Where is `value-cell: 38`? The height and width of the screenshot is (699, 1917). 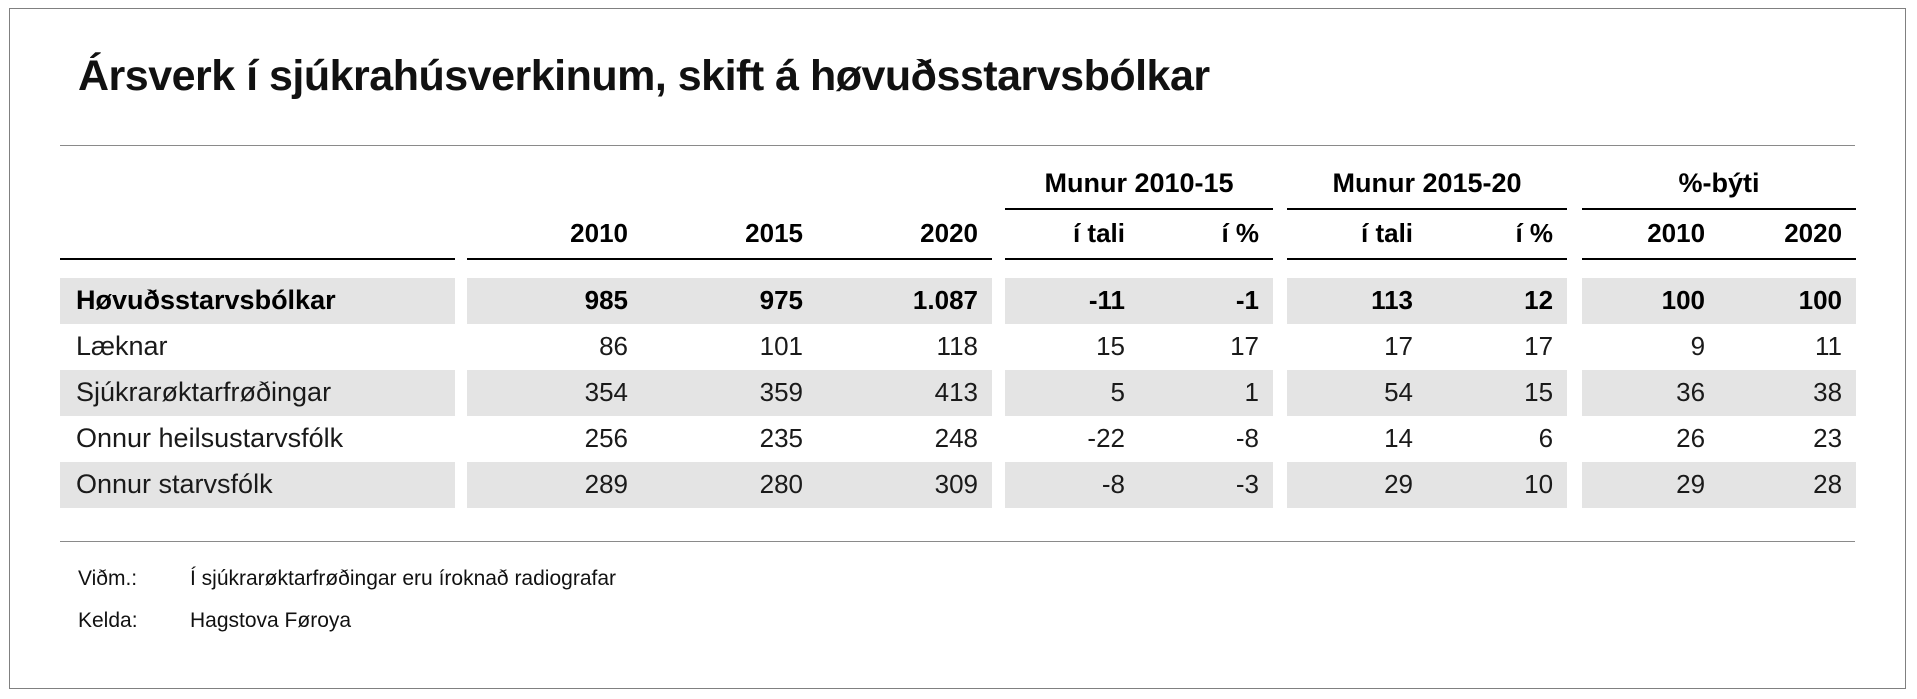
value-cell: 38 is located at coordinates (1788, 392).